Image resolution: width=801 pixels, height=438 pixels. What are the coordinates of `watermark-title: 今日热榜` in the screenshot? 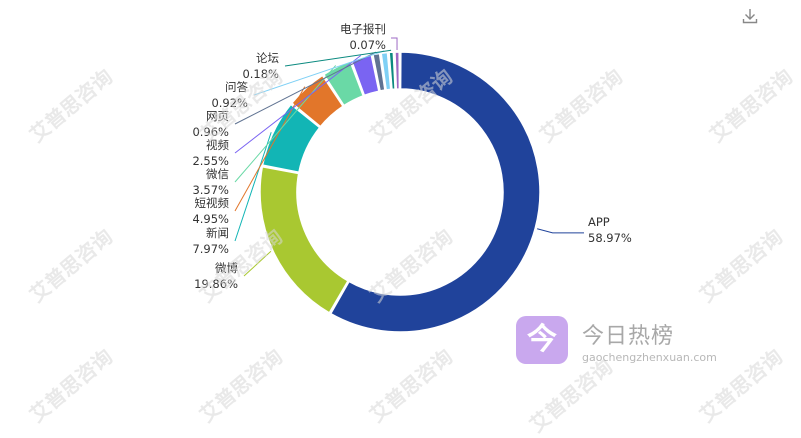 It's located at (628, 336).